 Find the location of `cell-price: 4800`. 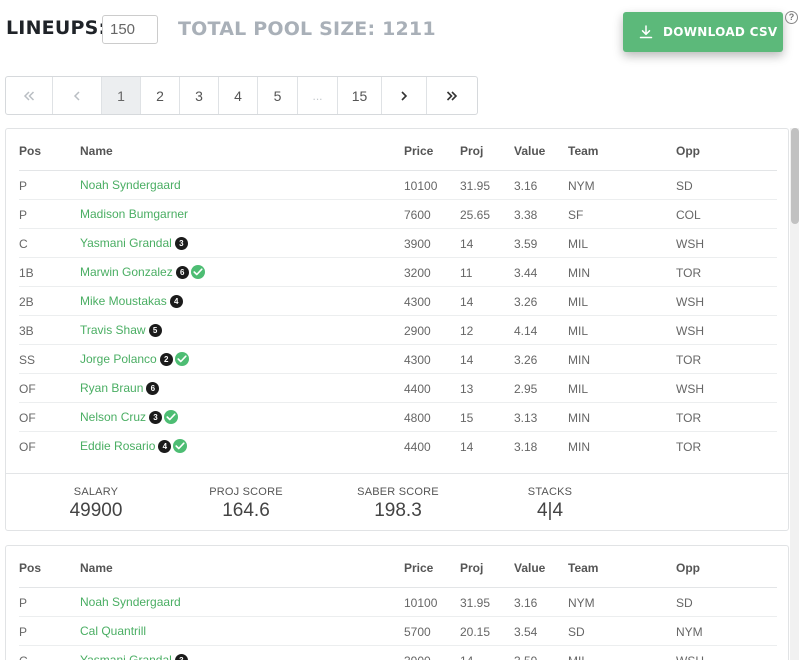

cell-price: 4800 is located at coordinates (417, 418).